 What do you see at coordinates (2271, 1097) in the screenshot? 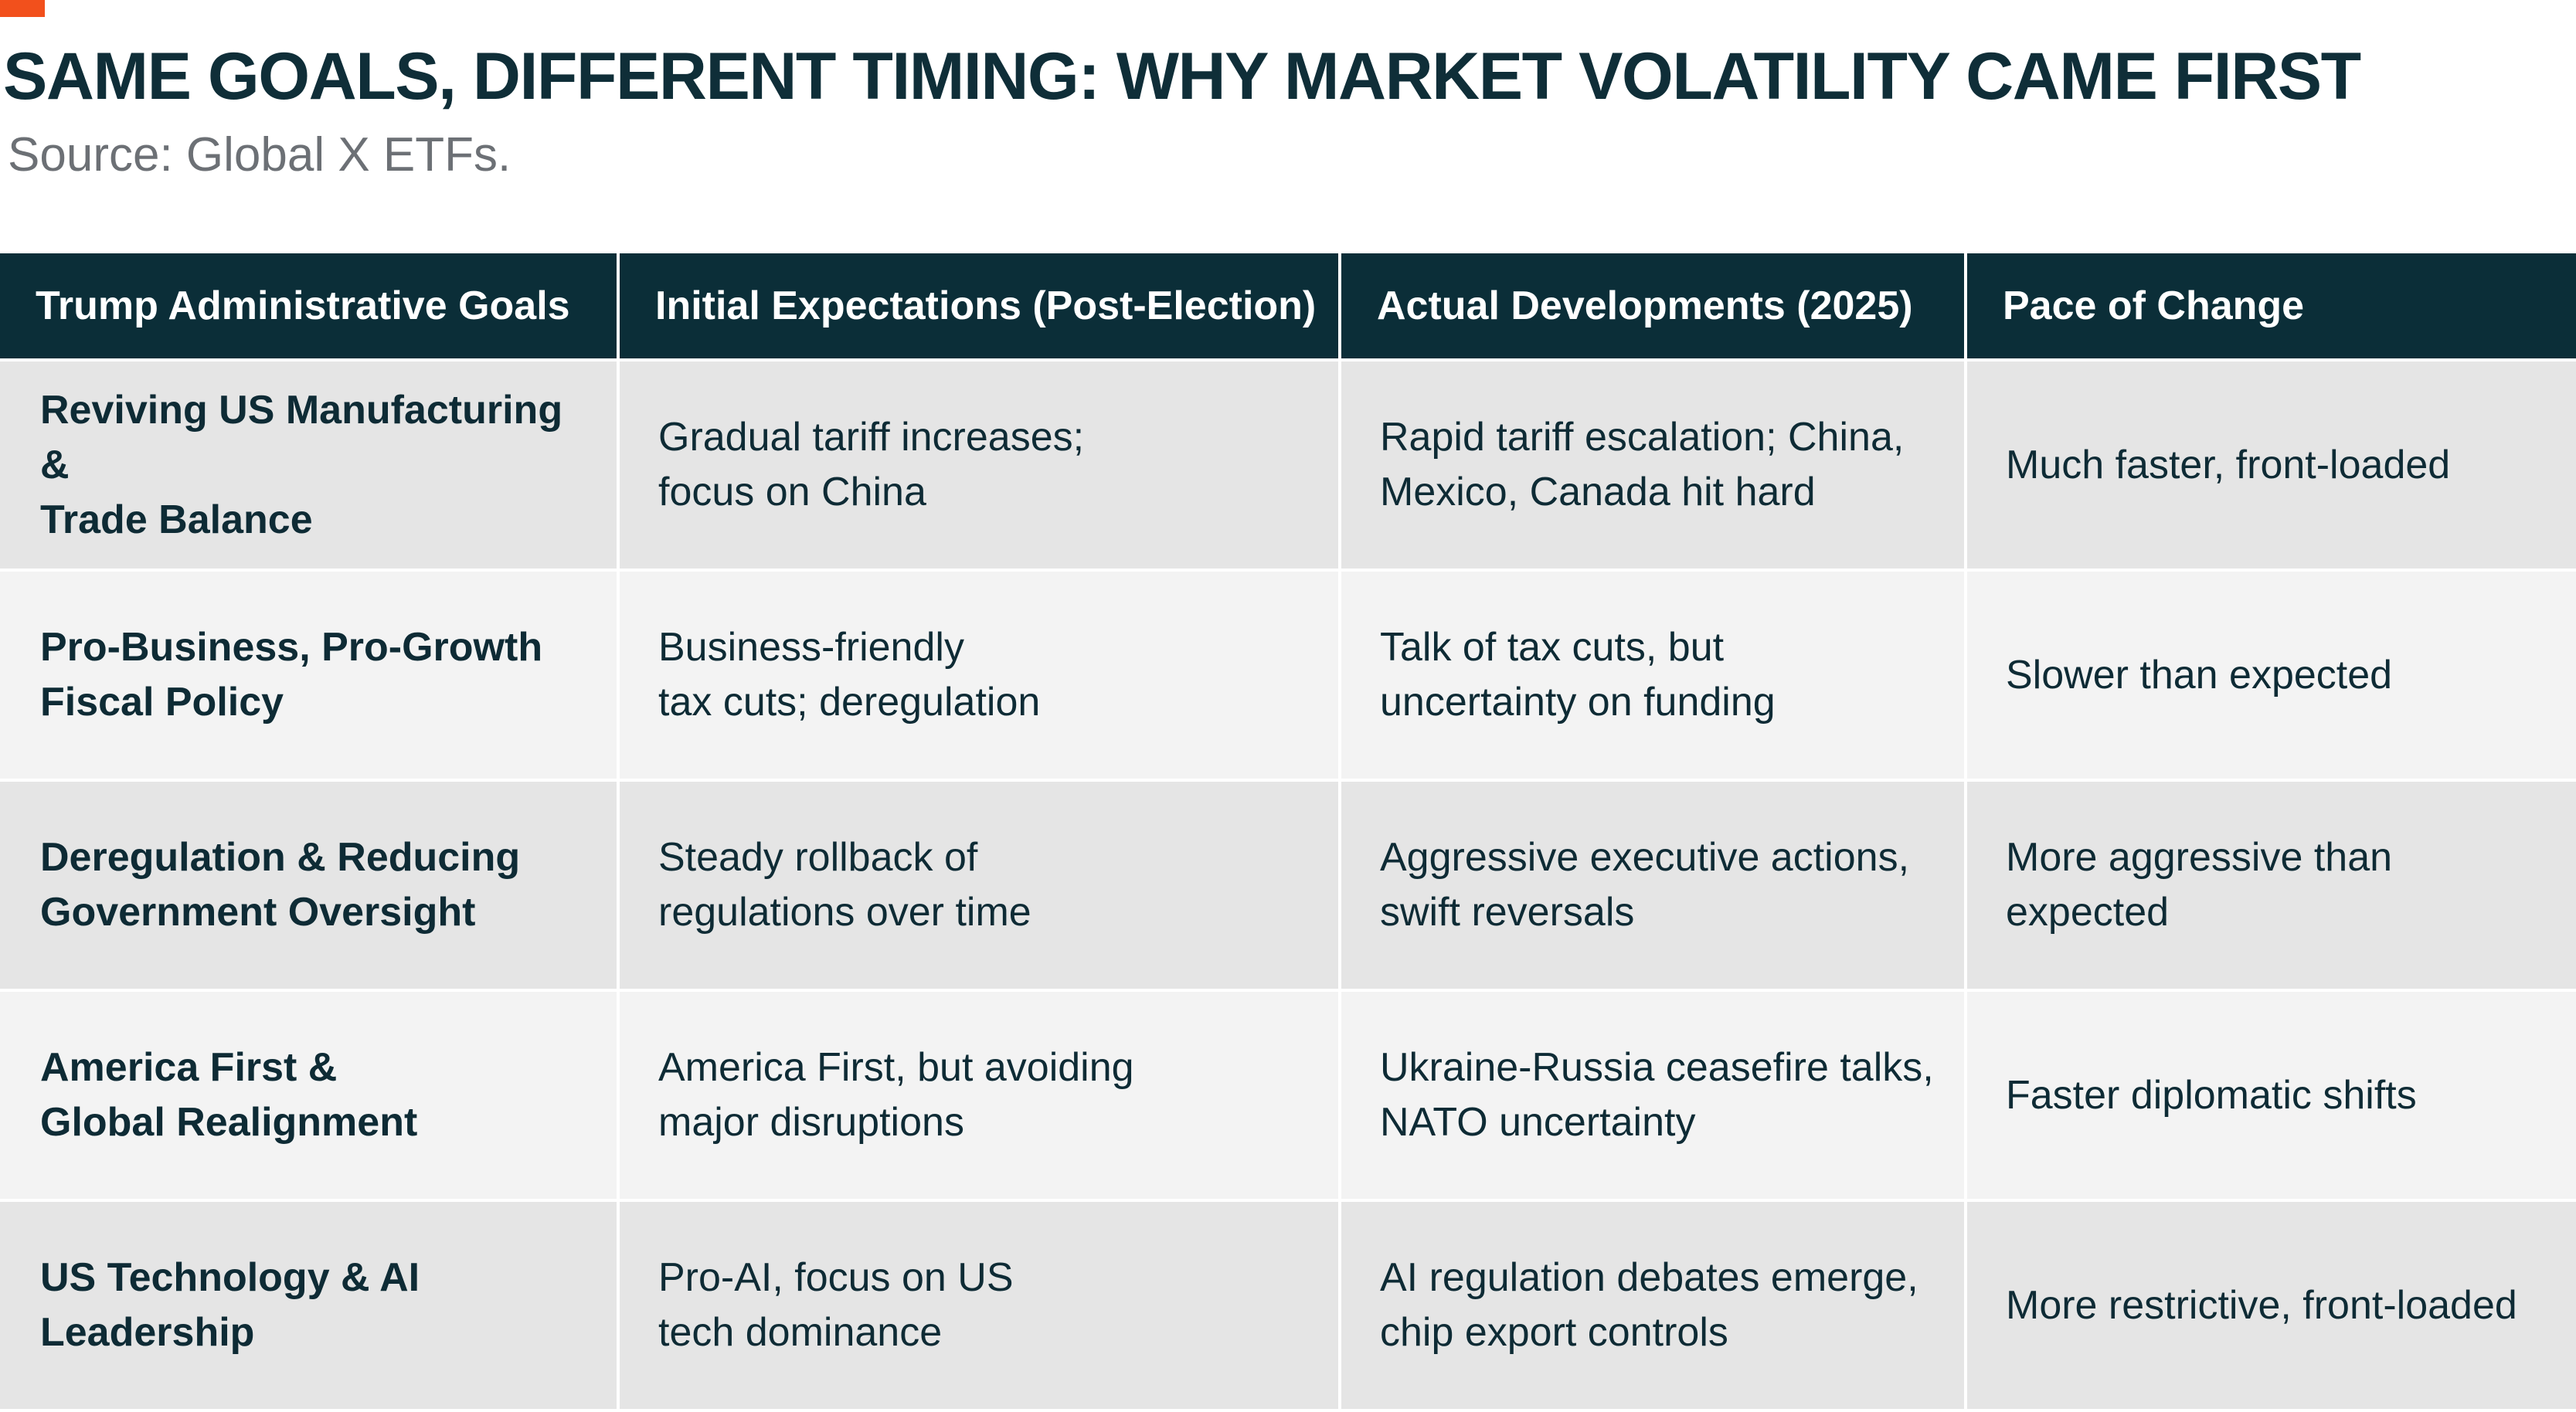
I see `pace-cell: Faster diplomatic shifts` at bounding box center [2271, 1097].